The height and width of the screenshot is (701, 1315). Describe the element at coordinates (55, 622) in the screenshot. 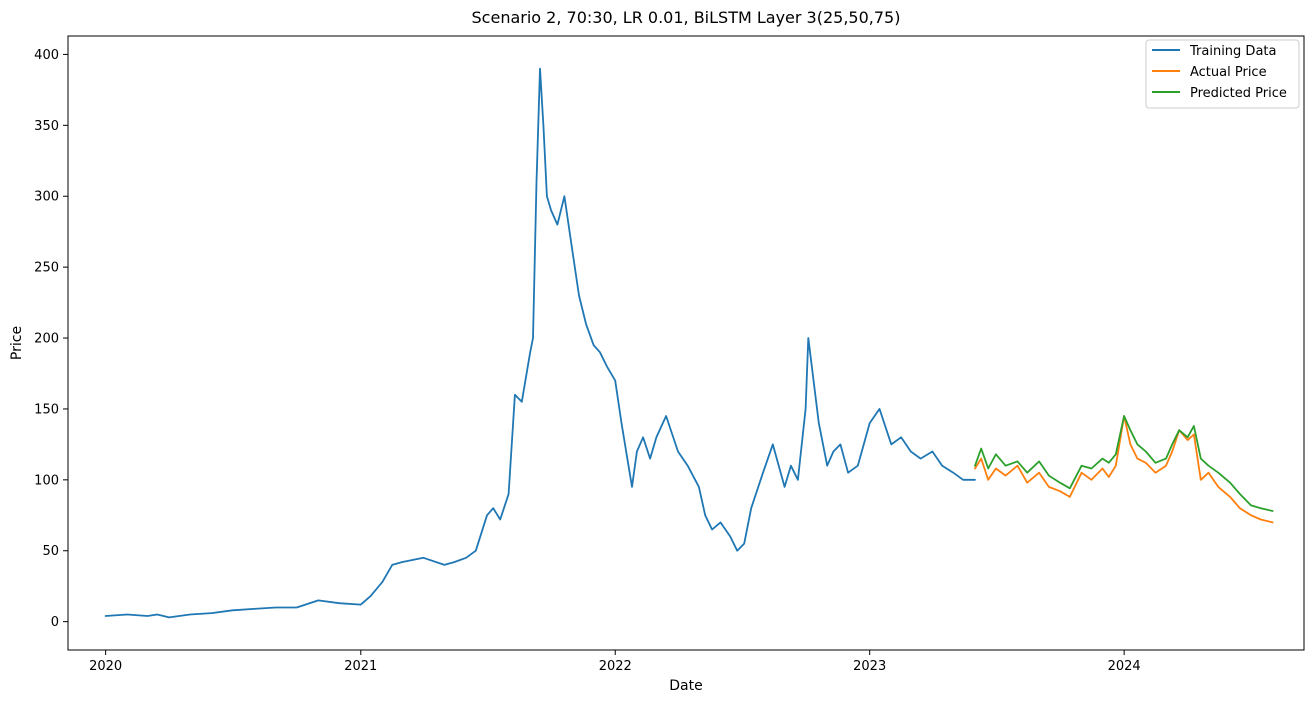

I see `y-tick-label-0: 0` at that location.